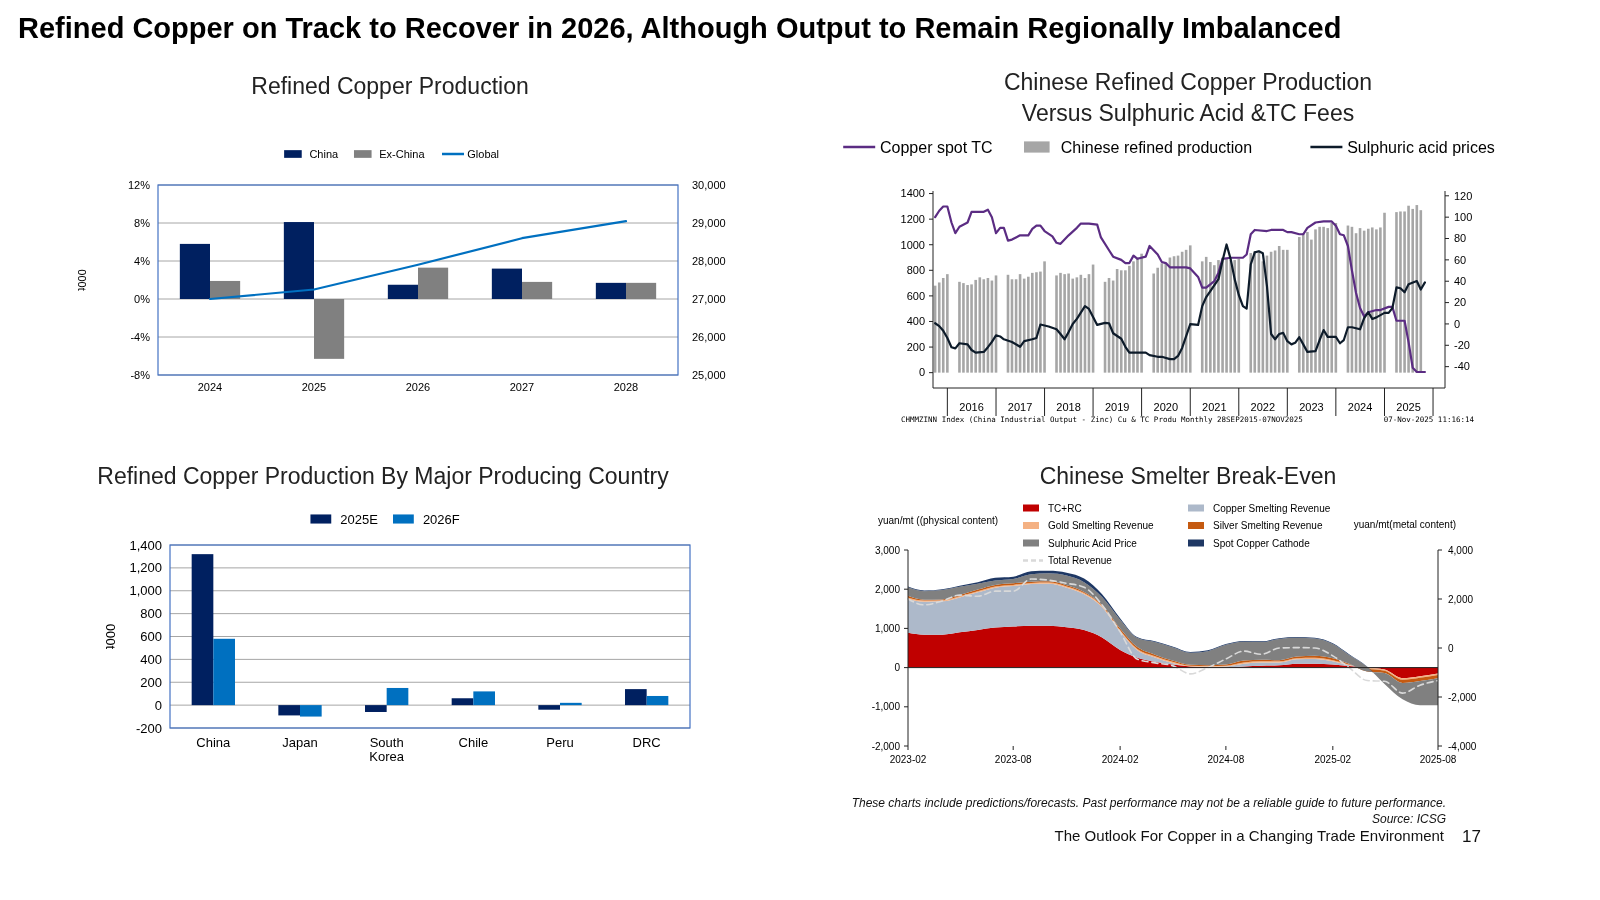  What do you see at coordinates (936, 147) in the screenshot?
I see `legend-label: Copper spot TC` at bounding box center [936, 147].